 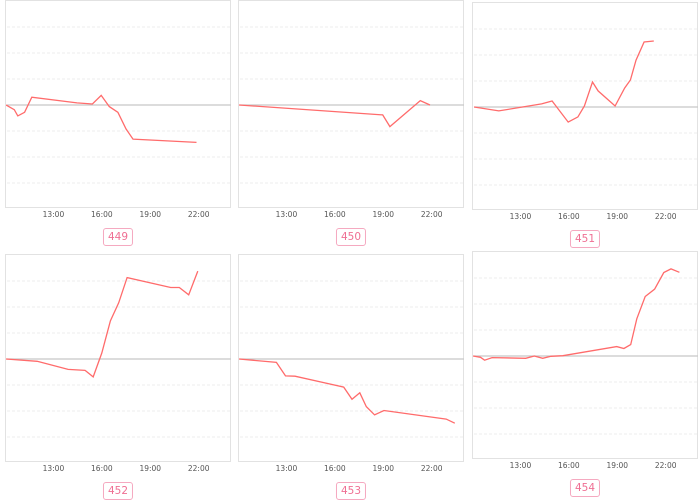 I want to click on chart-id-badge: 453, so click(x=351, y=491).